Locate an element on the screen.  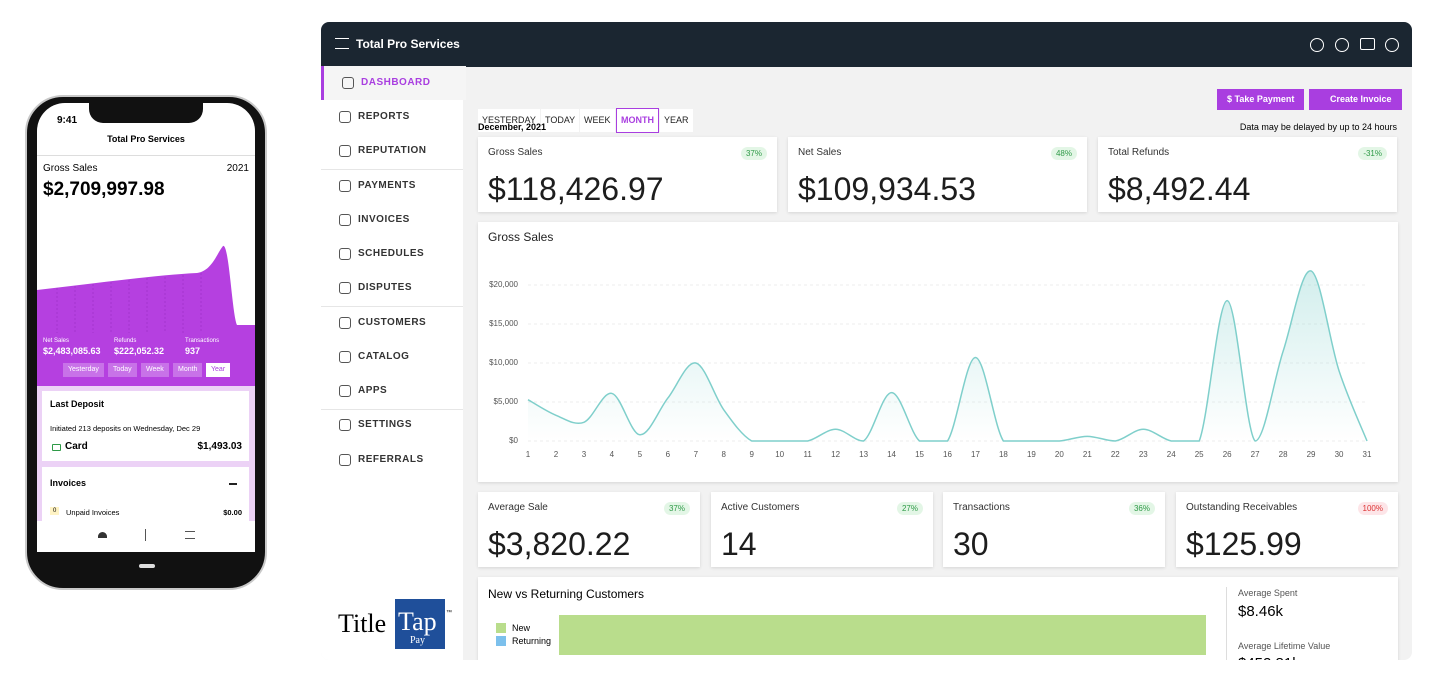
phone-period: Year is located at coordinates (218, 370).